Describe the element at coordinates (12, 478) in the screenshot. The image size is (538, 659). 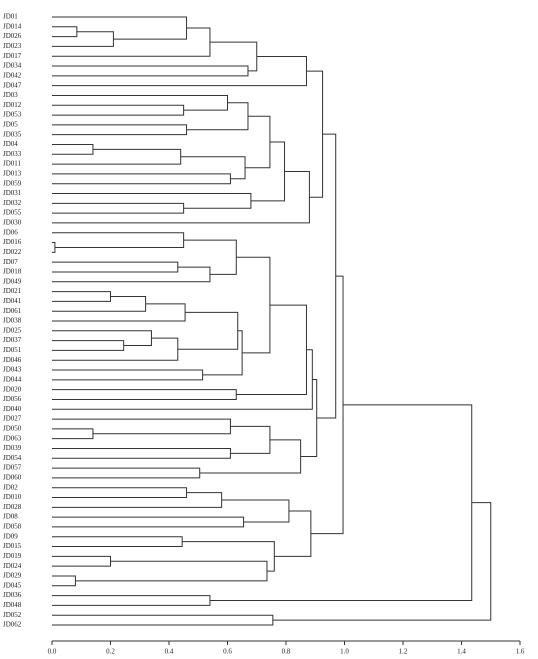
I see `leaf-label: JD060` at that location.